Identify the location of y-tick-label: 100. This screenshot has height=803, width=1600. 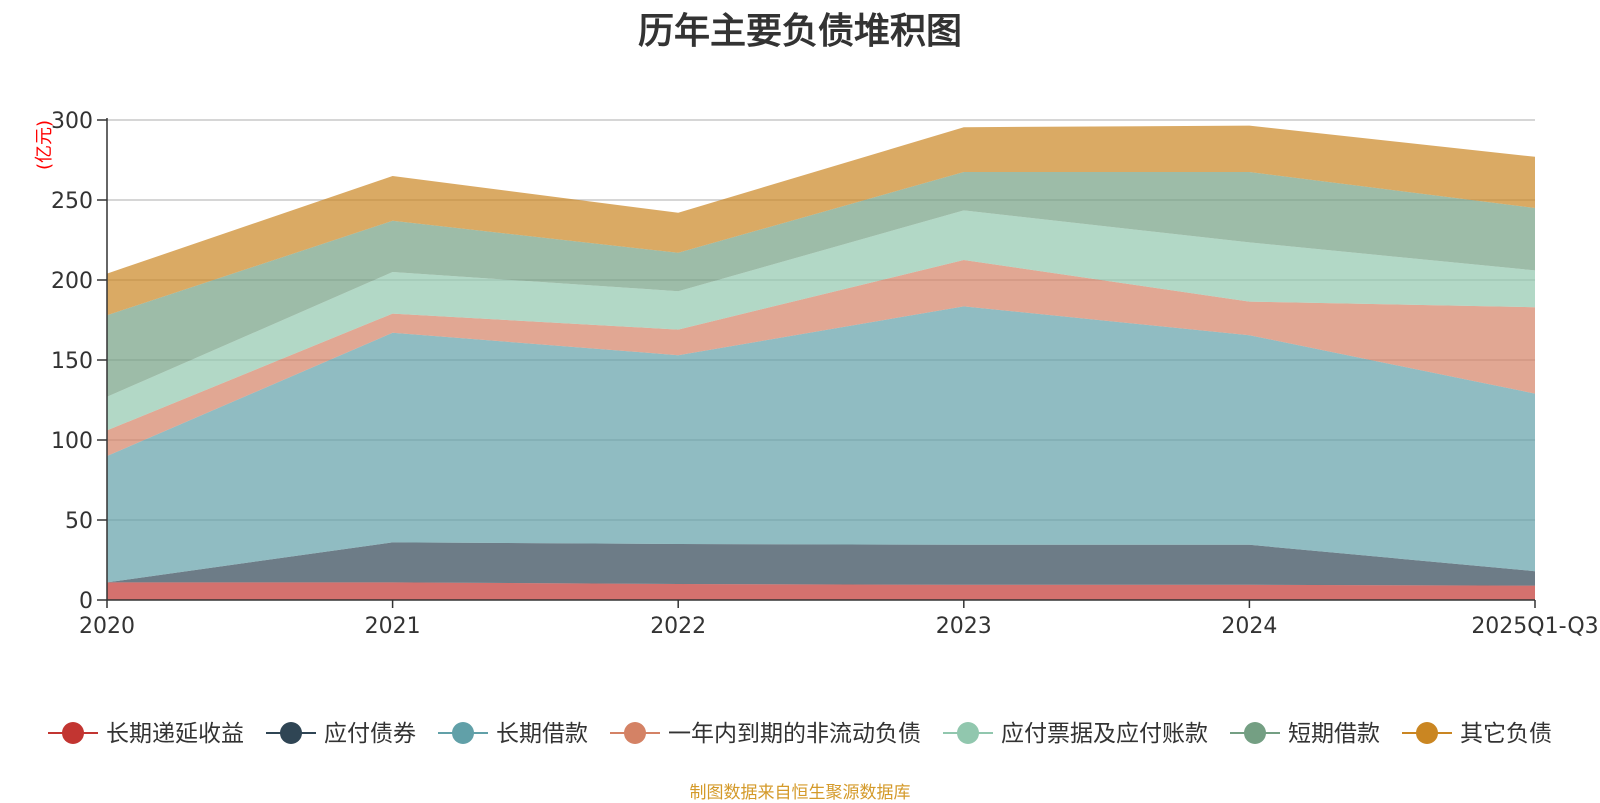
(72, 441).